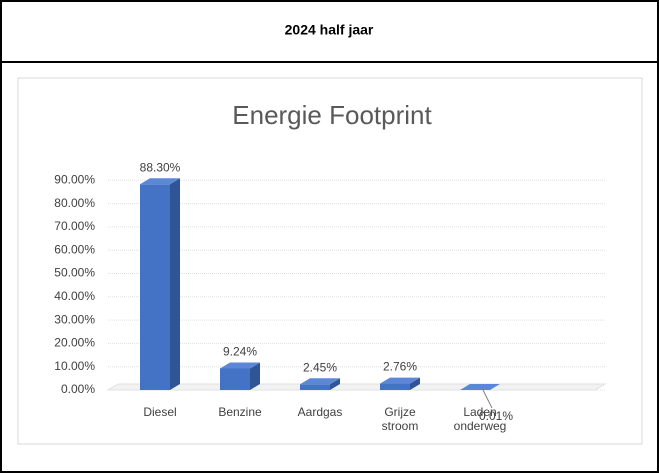 This screenshot has height=473, width=659. What do you see at coordinates (160, 167) in the screenshot?
I see `value-label: 88.30%` at bounding box center [160, 167].